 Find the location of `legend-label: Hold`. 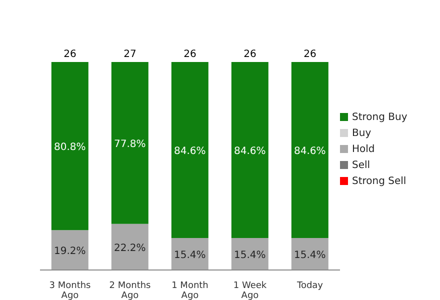

legend-label: Hold is located at coordinates (363, 149).